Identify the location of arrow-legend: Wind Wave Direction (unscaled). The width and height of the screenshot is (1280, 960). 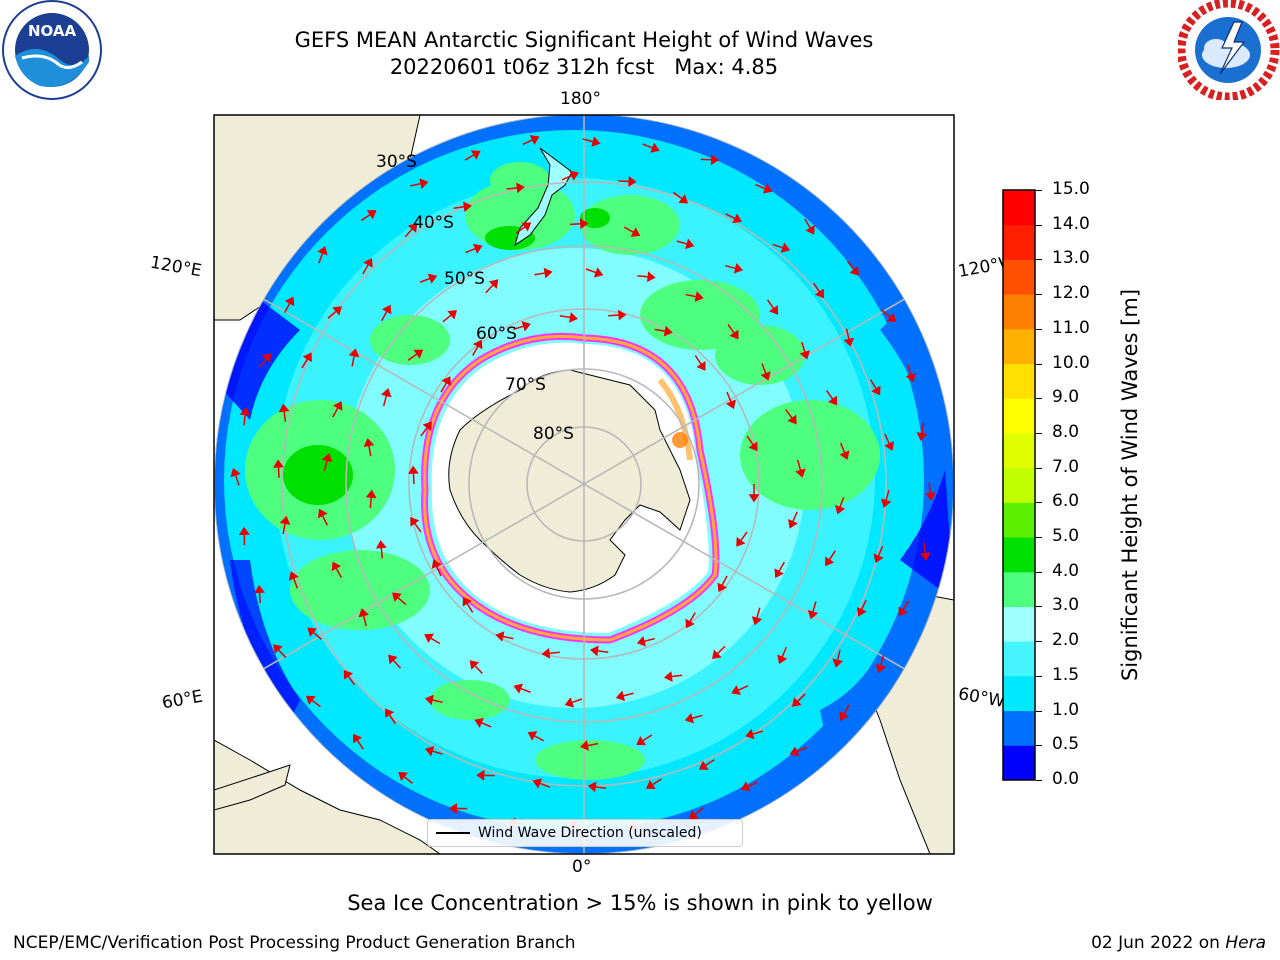
(585, 833).